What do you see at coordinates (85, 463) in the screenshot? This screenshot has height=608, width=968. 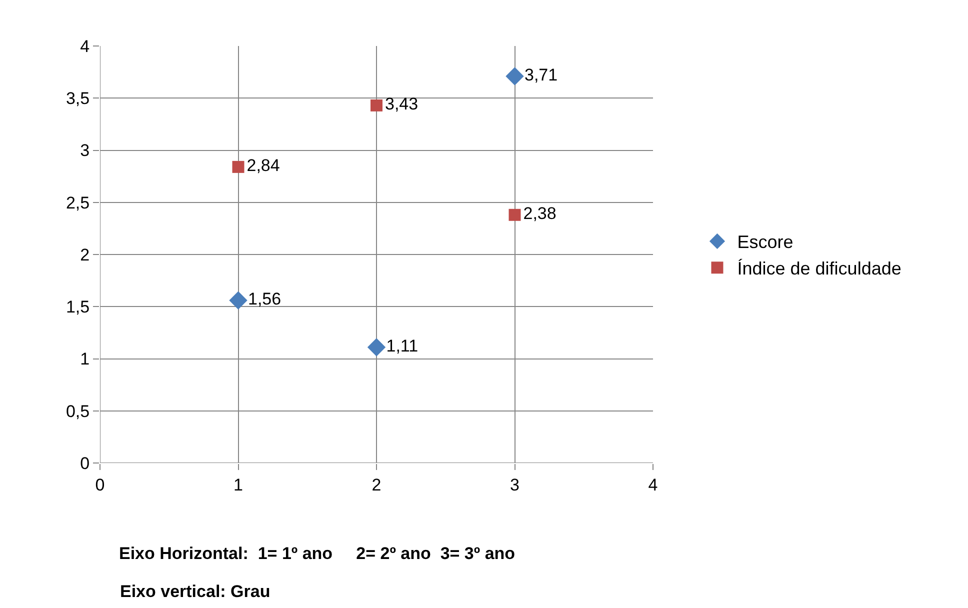 I see `y-tick-label: 0` at bounding box center [85, 463].